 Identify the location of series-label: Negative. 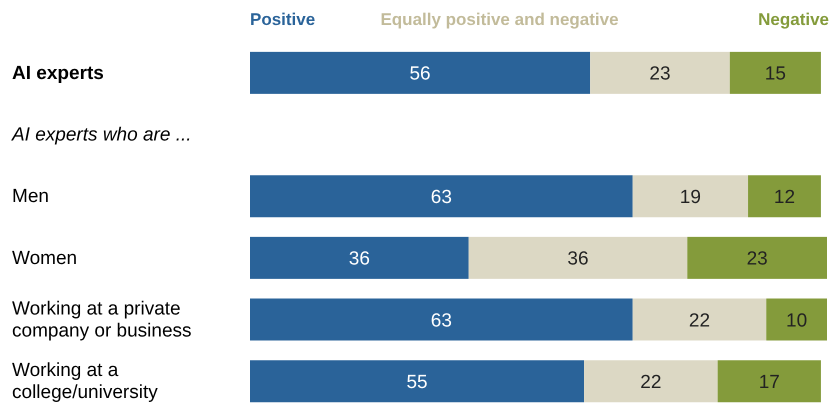
(793, 20).